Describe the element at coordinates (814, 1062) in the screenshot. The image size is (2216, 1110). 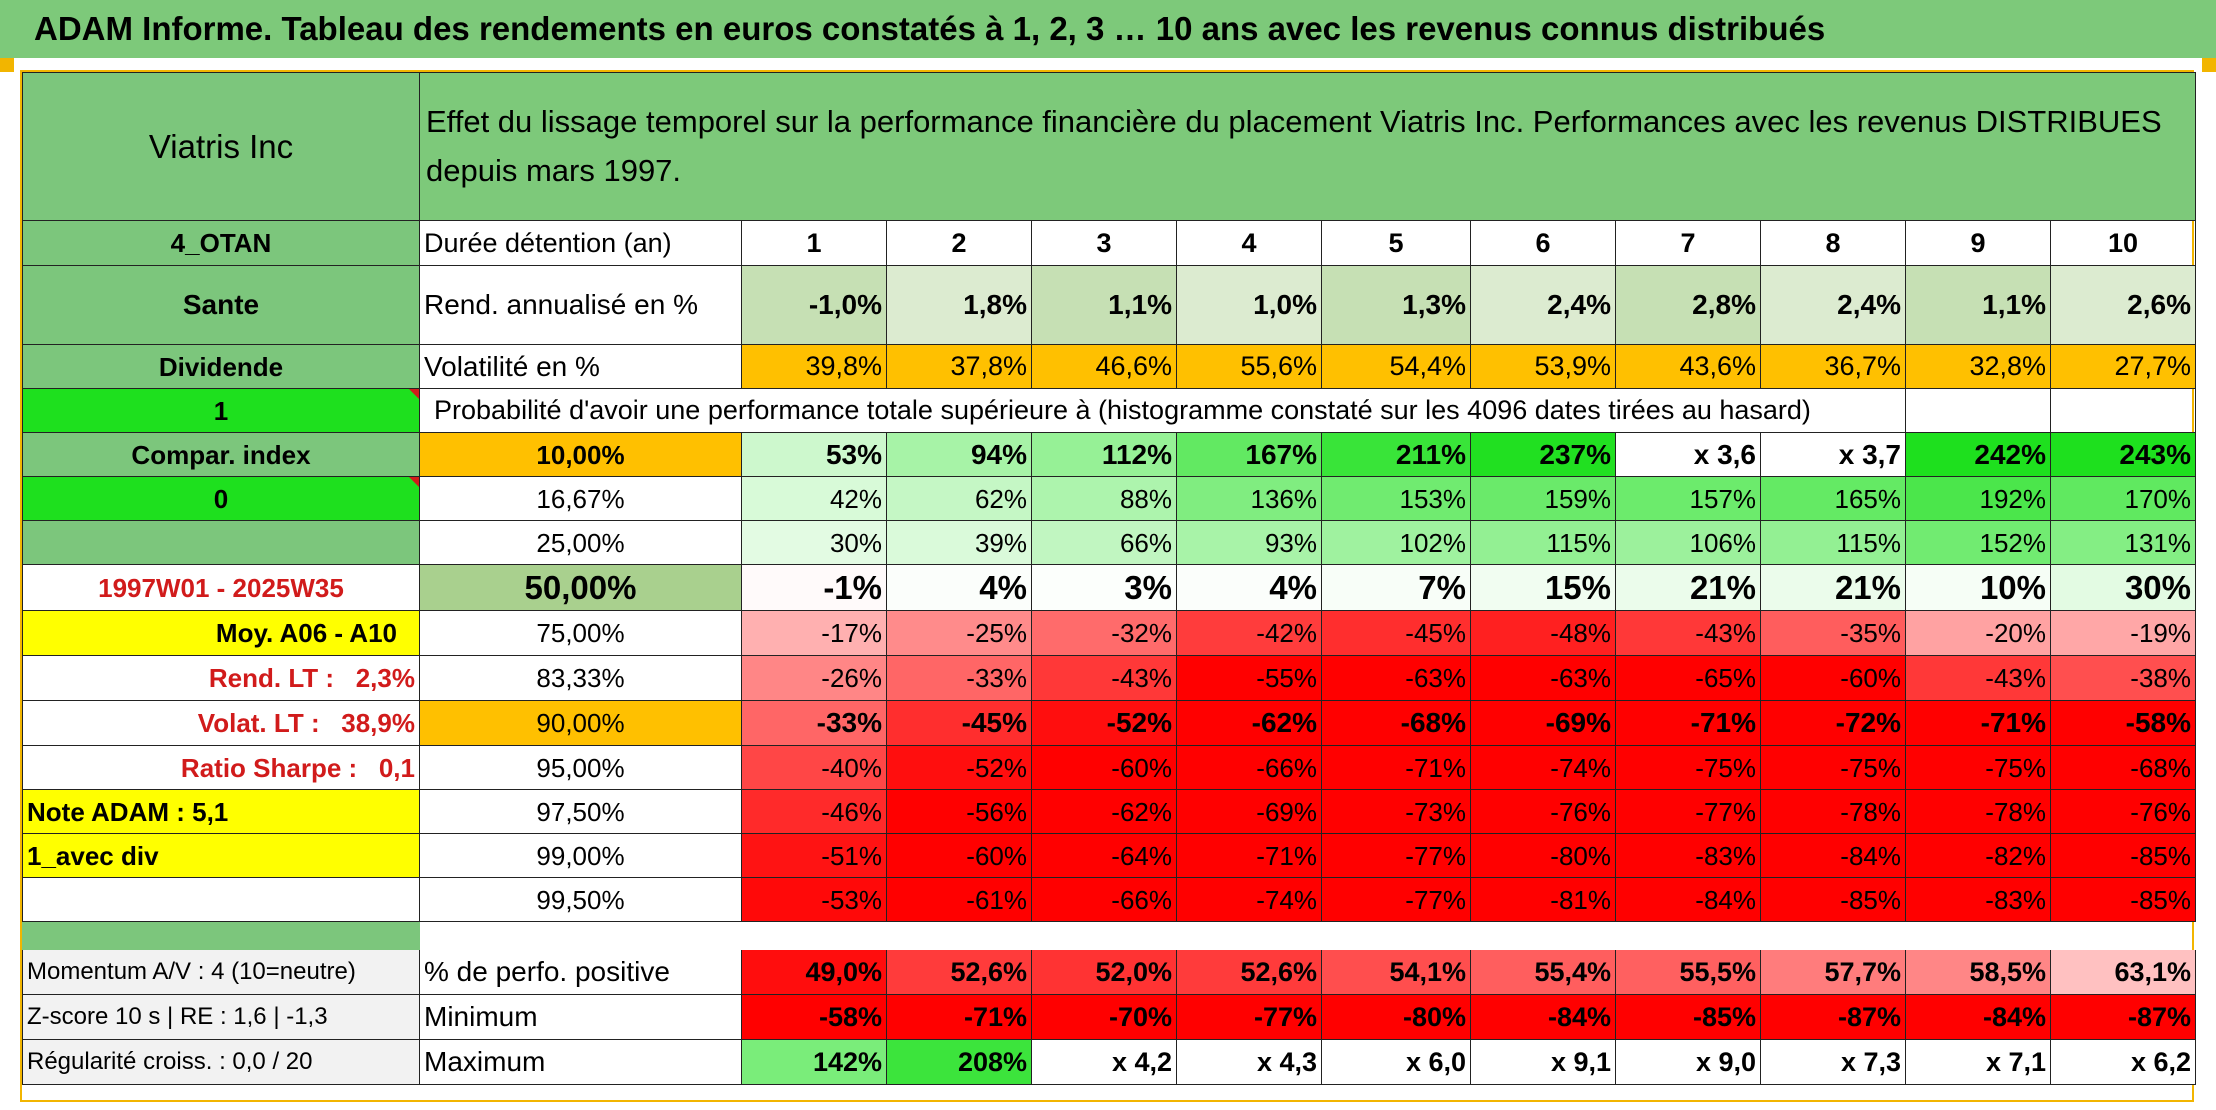
I see `max-value-y1: 142%` at that location.